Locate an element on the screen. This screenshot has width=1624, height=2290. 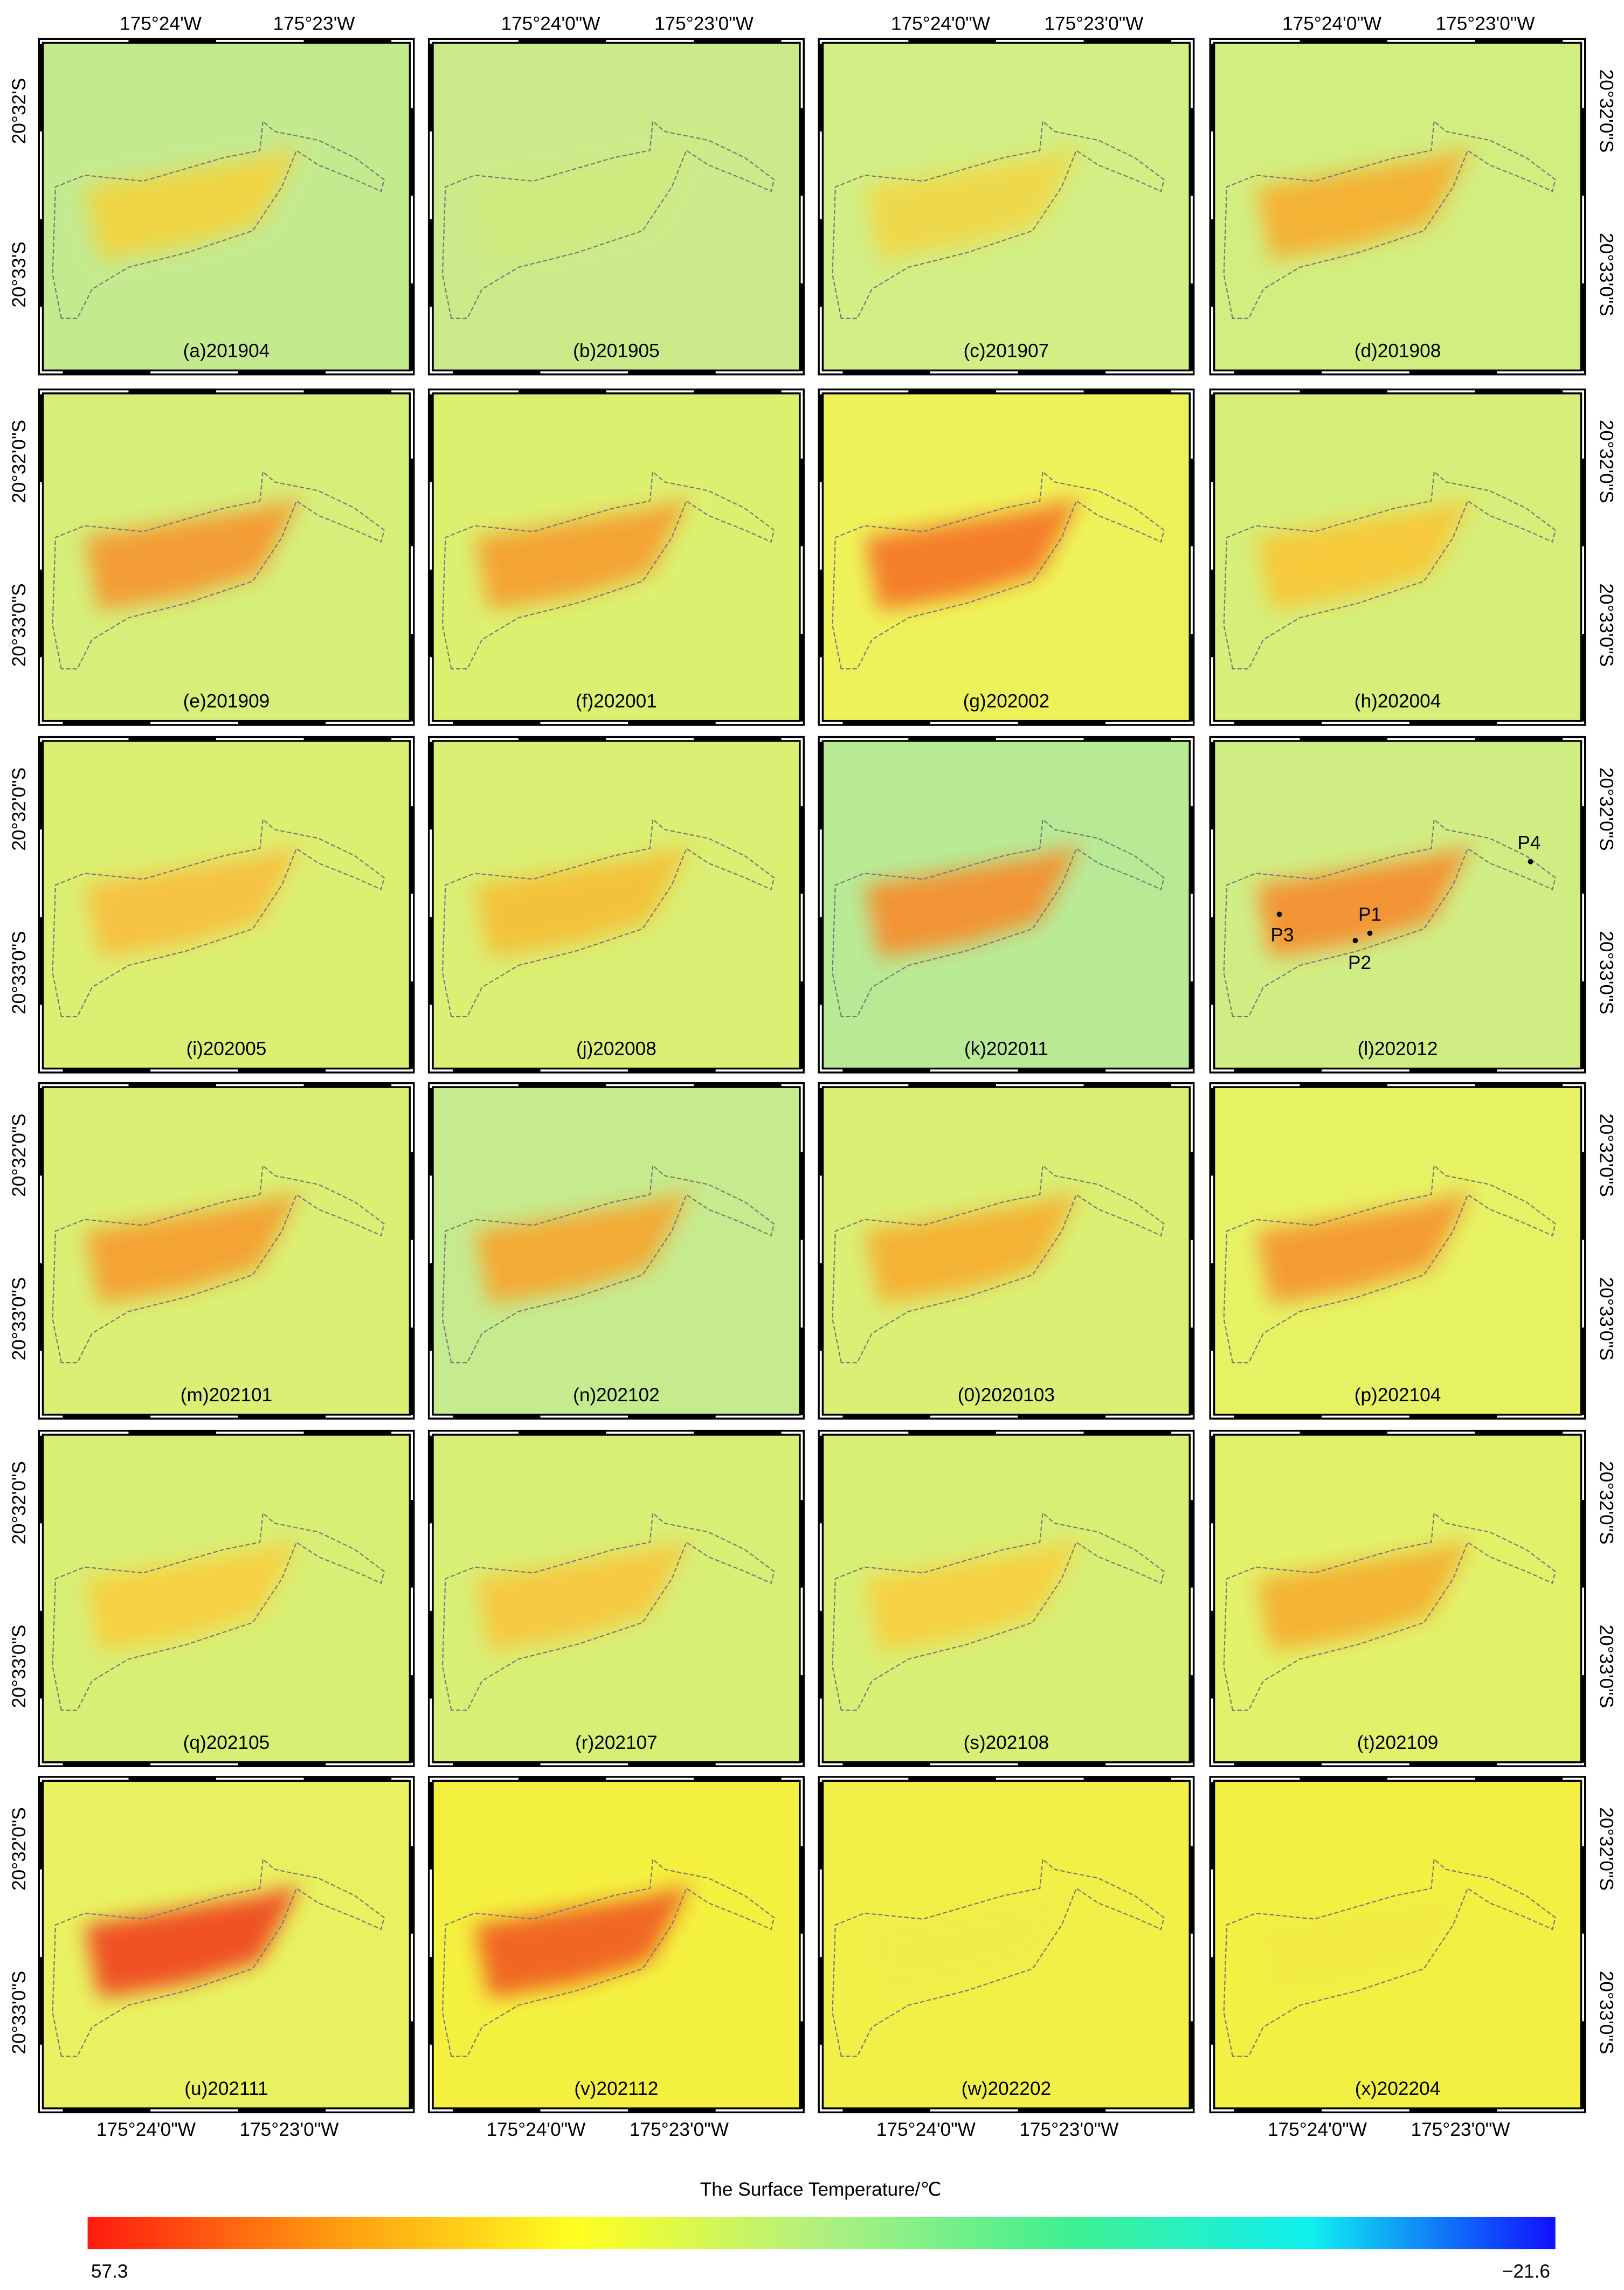
map-panel: (j)202008 is located at coordinates (616, 905).